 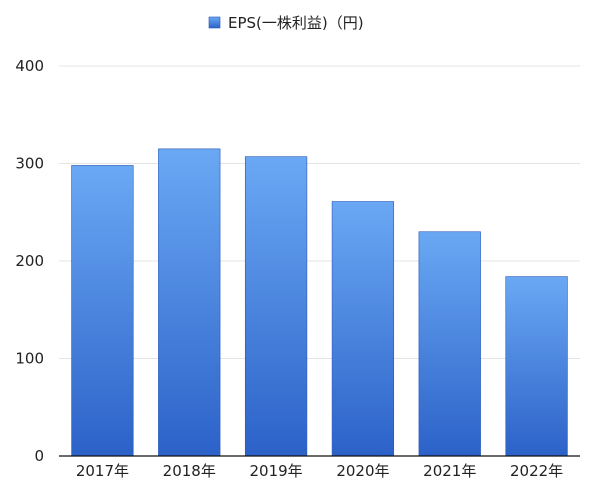 I want to click on legend: EPS(一株利益)（円), so click(x=286, y=23).